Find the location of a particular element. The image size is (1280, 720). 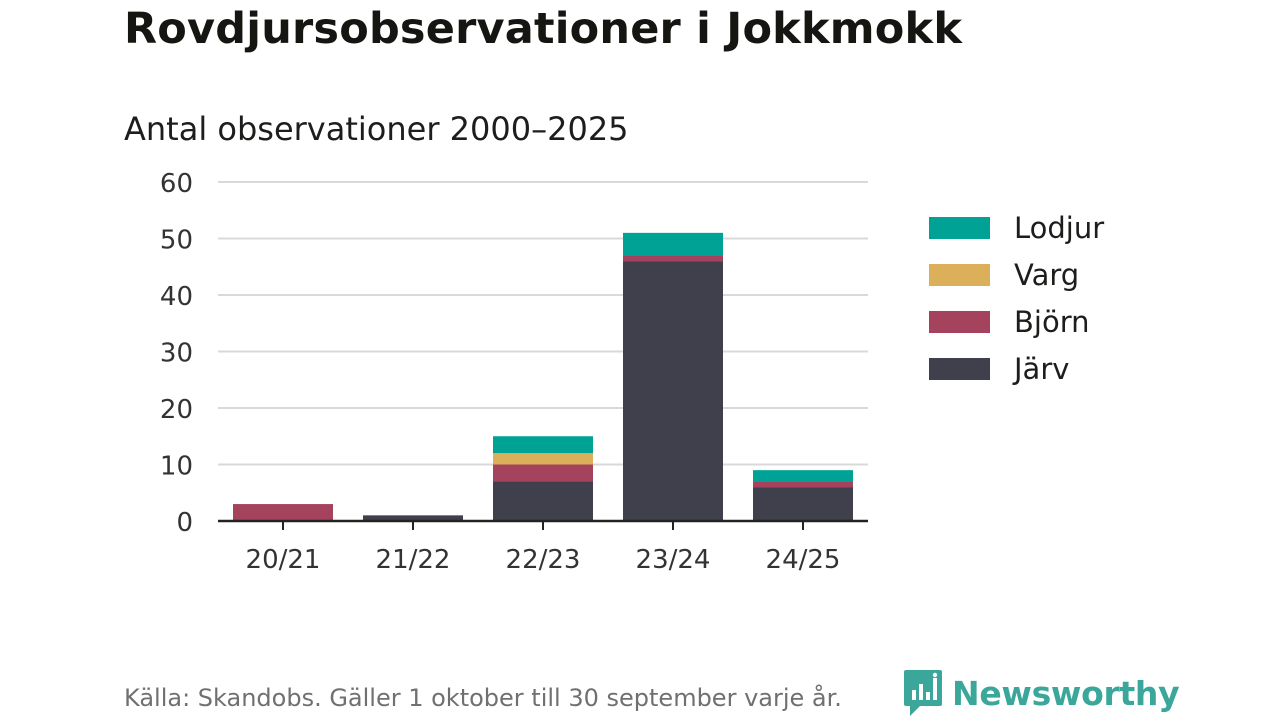

newsworthy-logo-text: Newsworthy is located at coordinates (1066, 693).